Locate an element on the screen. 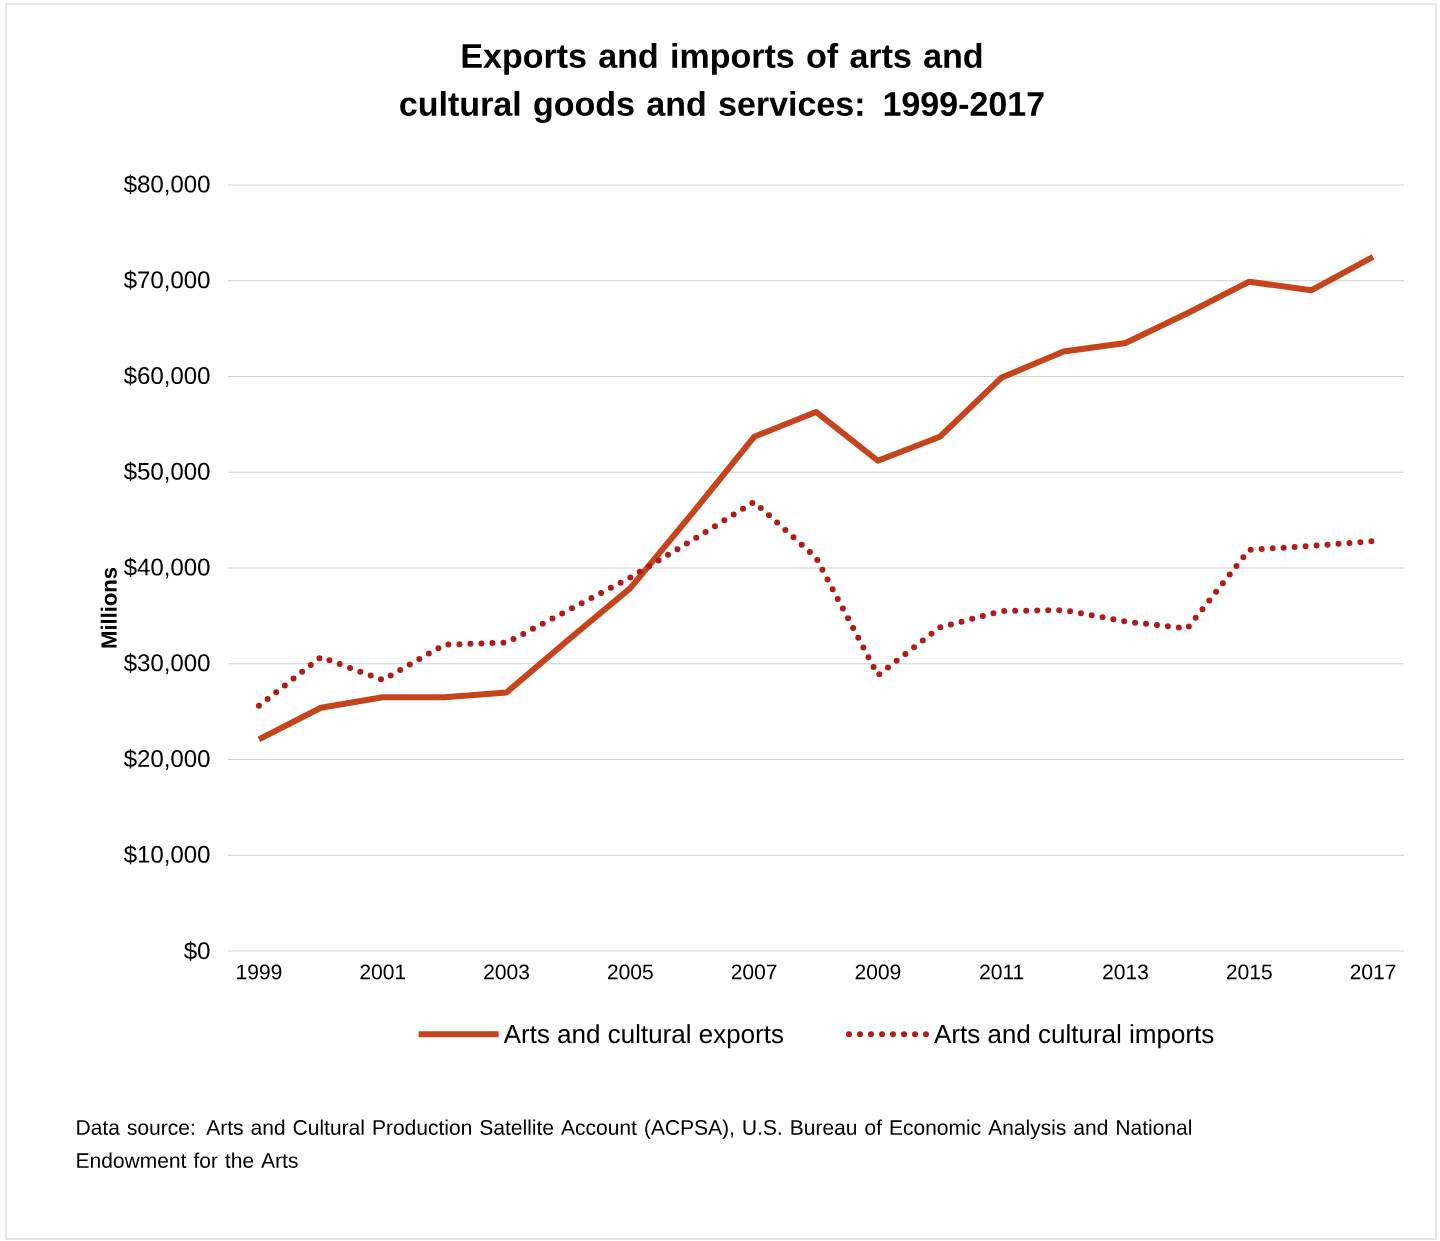  x-tick-label: 2013 is located at coordinates (1125, 972).